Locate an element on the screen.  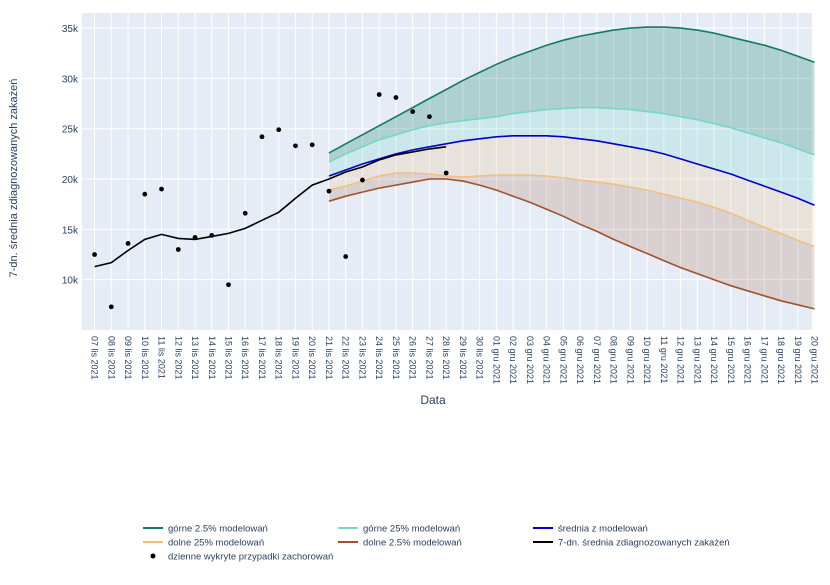
x-tick-label: 30 lis 2021 is located at coordinates (480, 358).